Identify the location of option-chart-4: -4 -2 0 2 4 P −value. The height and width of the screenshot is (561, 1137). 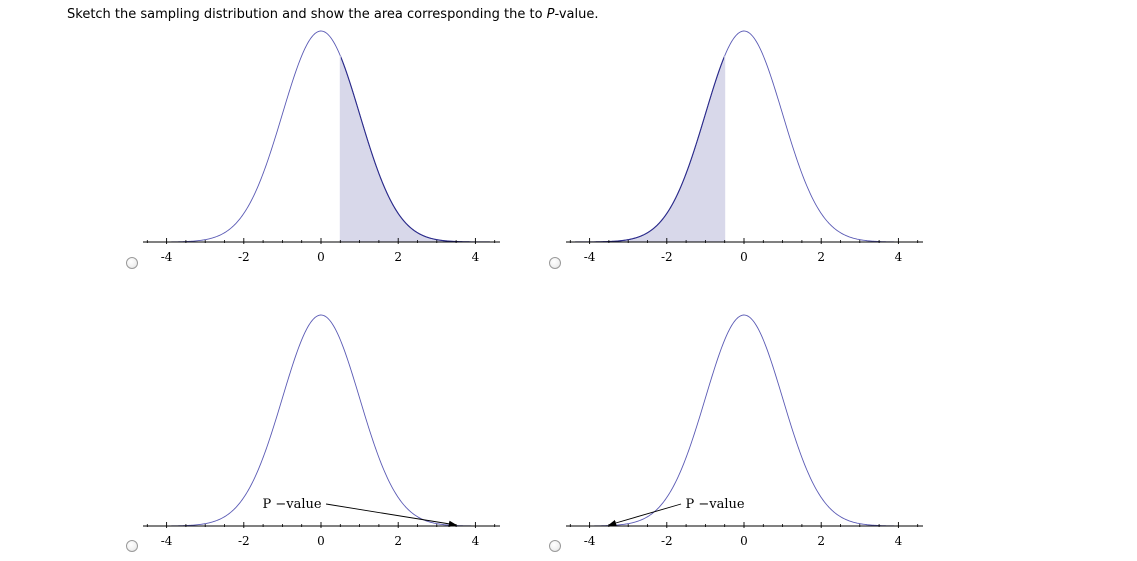
(744, 431).